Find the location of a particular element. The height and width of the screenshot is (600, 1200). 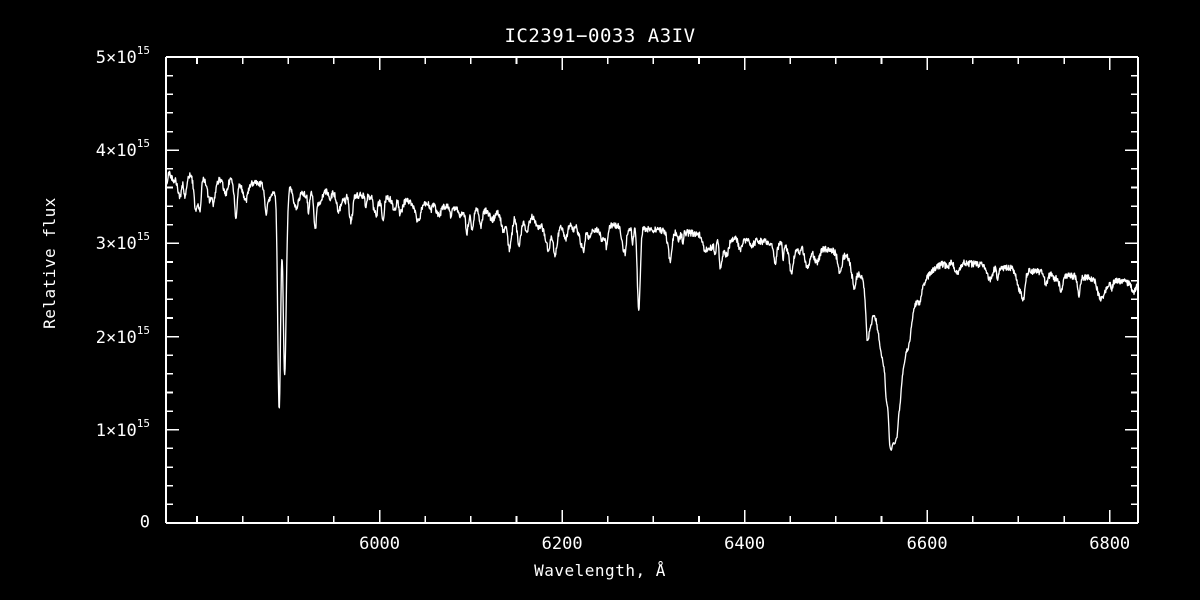

y-tick-label: 3×10¹⁵ is located at coordinates (122, 242).